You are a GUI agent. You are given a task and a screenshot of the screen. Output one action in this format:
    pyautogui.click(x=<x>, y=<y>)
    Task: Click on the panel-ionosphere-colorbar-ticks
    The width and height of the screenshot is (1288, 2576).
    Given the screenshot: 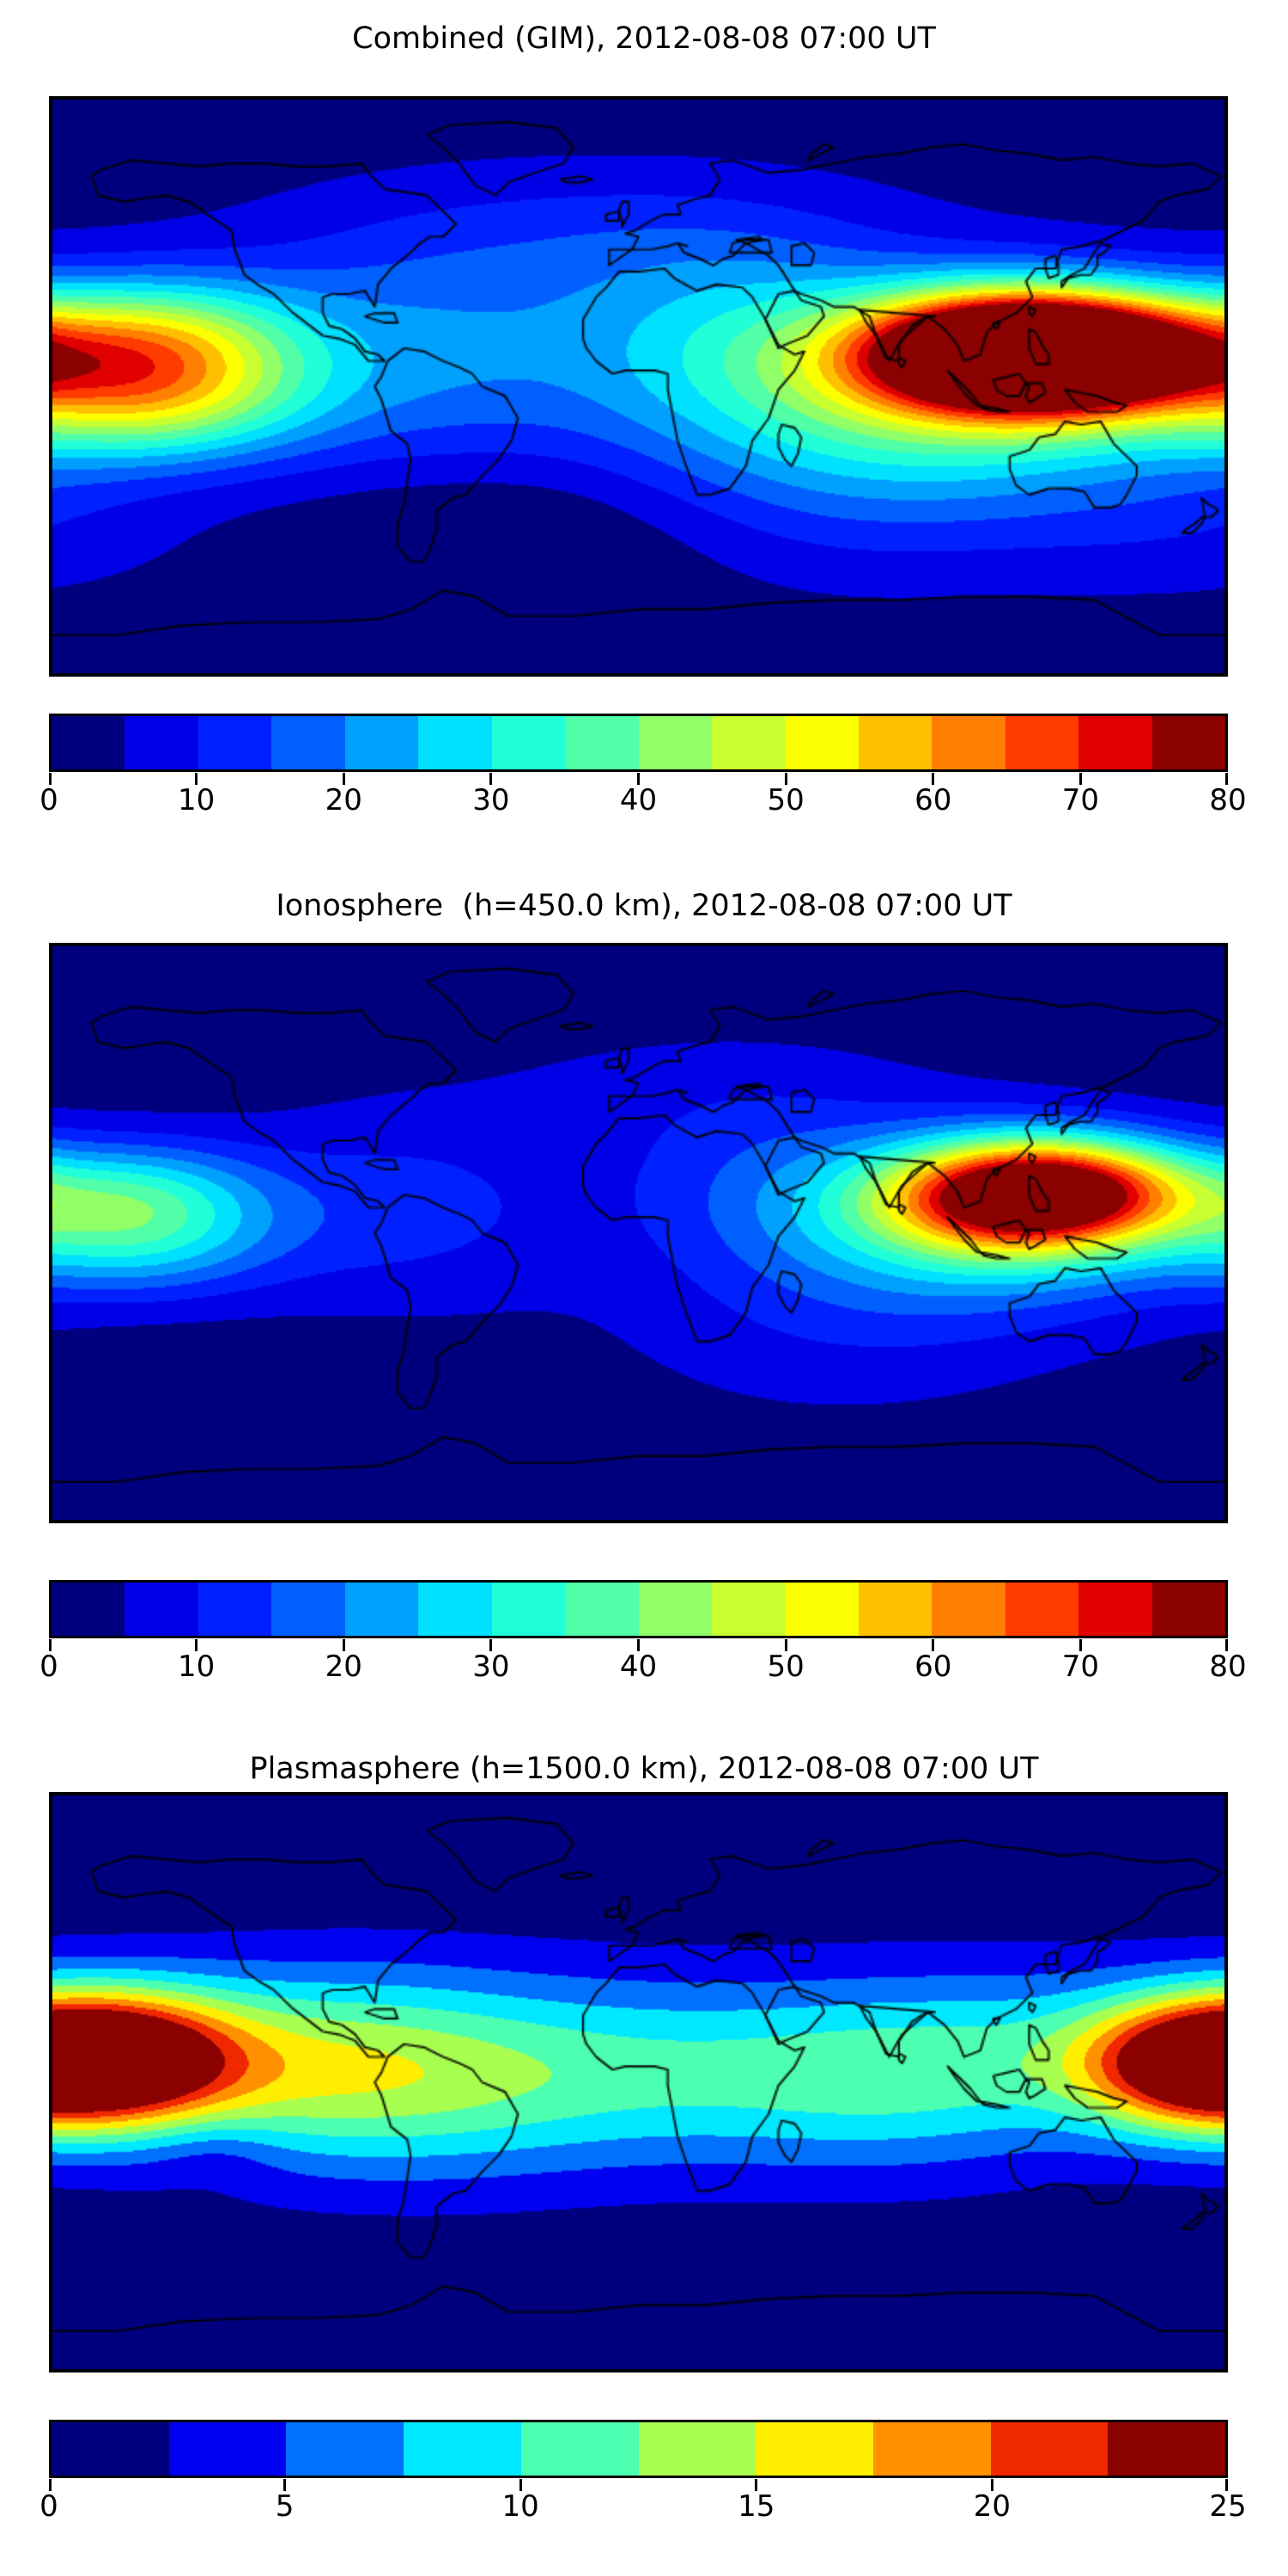 What is the action you would take?
    pyautogui.click(x=638, y=1645)
    